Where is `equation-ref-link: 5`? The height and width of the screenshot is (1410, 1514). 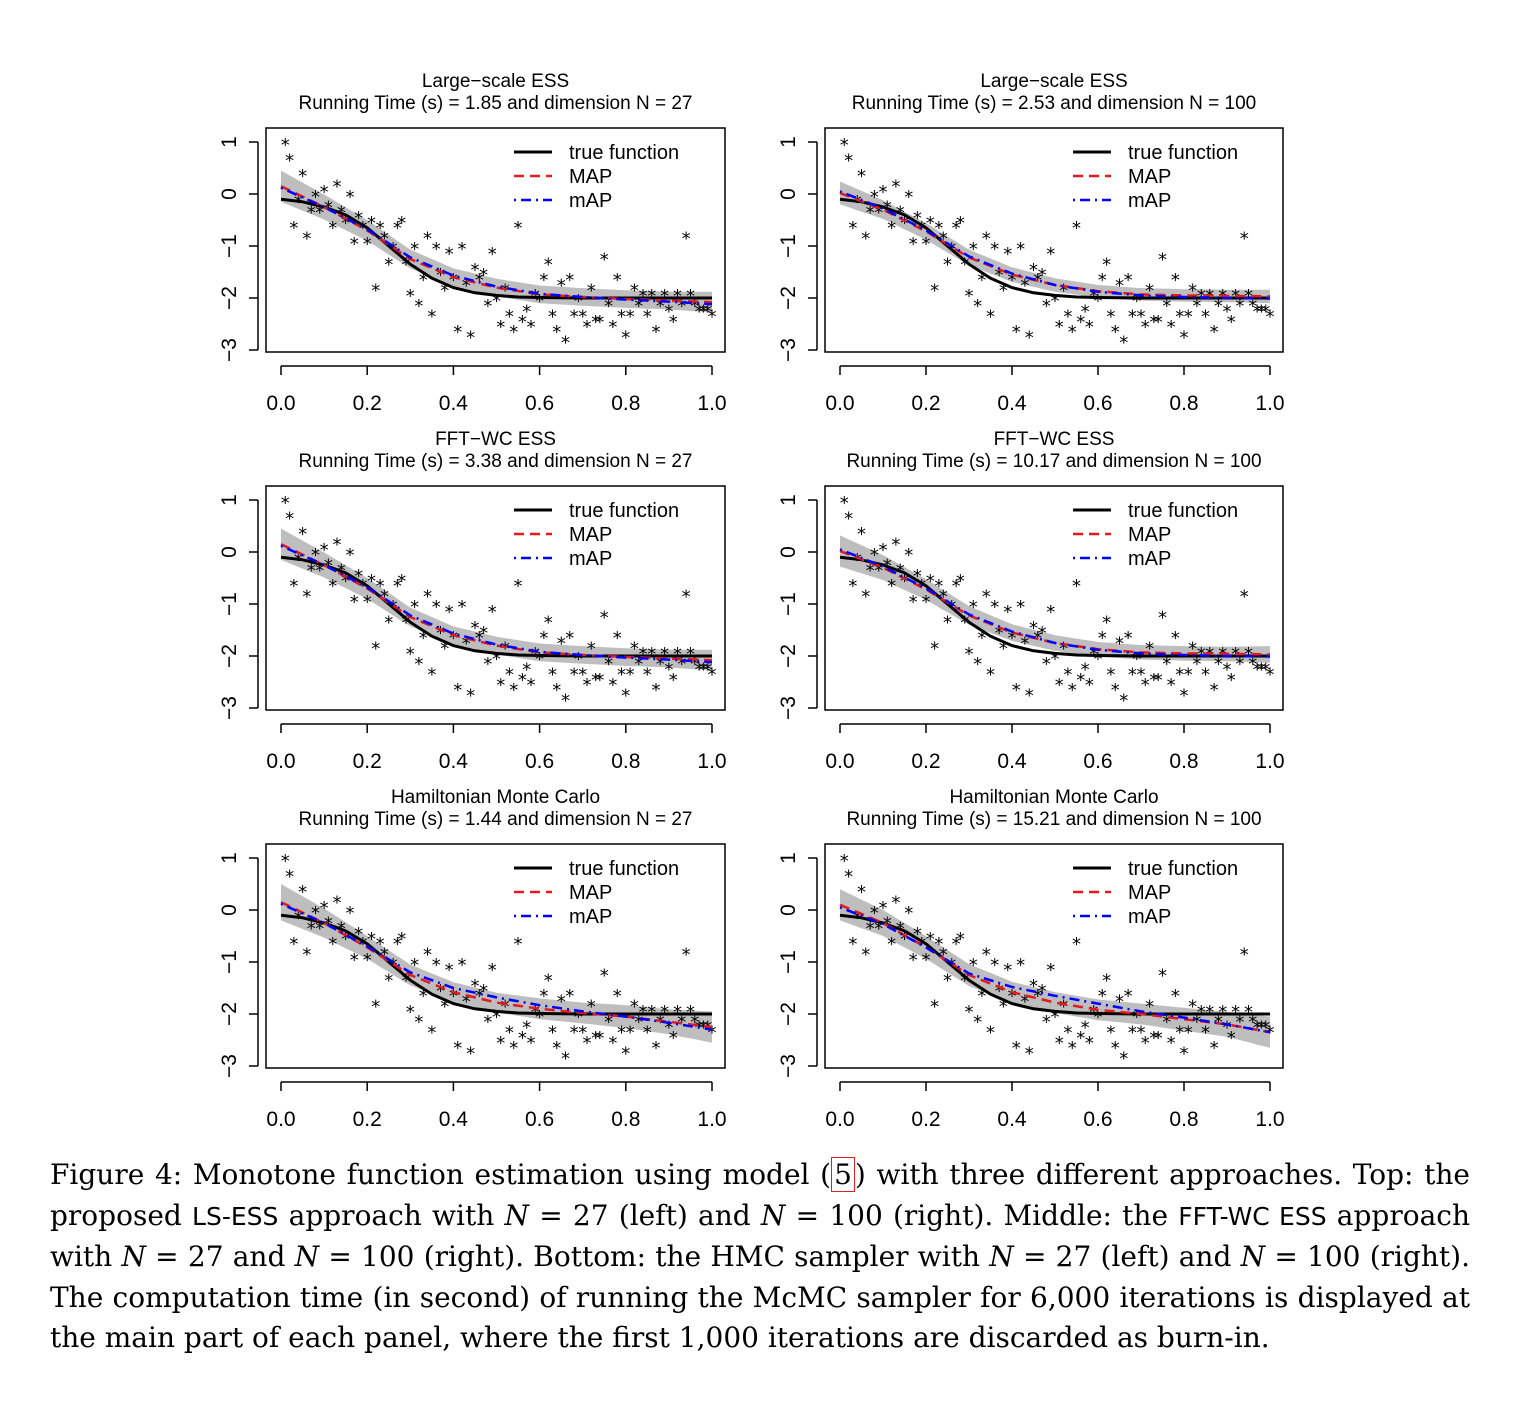
equation-ref-link: 5 is located at coordinates (843, 1174).